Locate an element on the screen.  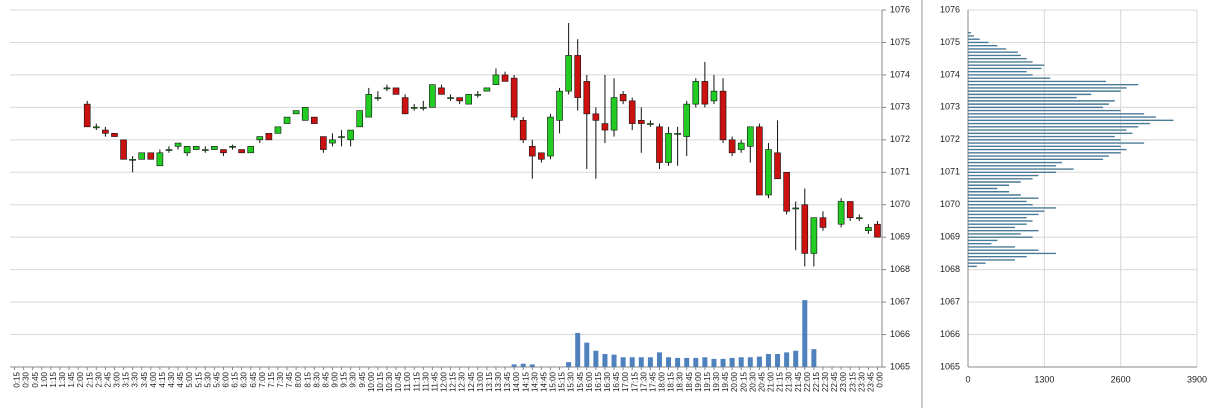
x-tick-label: 22:15 is located at coordinates (816, 381).